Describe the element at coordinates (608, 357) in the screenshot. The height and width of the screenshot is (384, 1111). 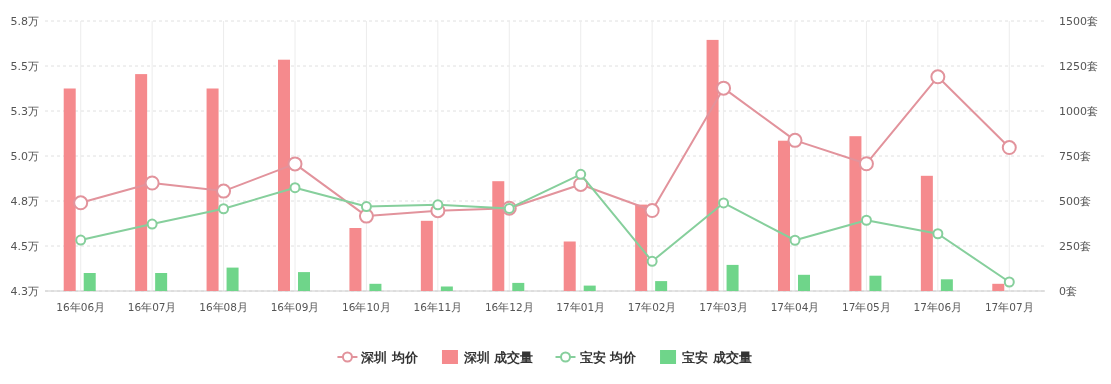
I see `legend-label: 宝安 均价` at that location.